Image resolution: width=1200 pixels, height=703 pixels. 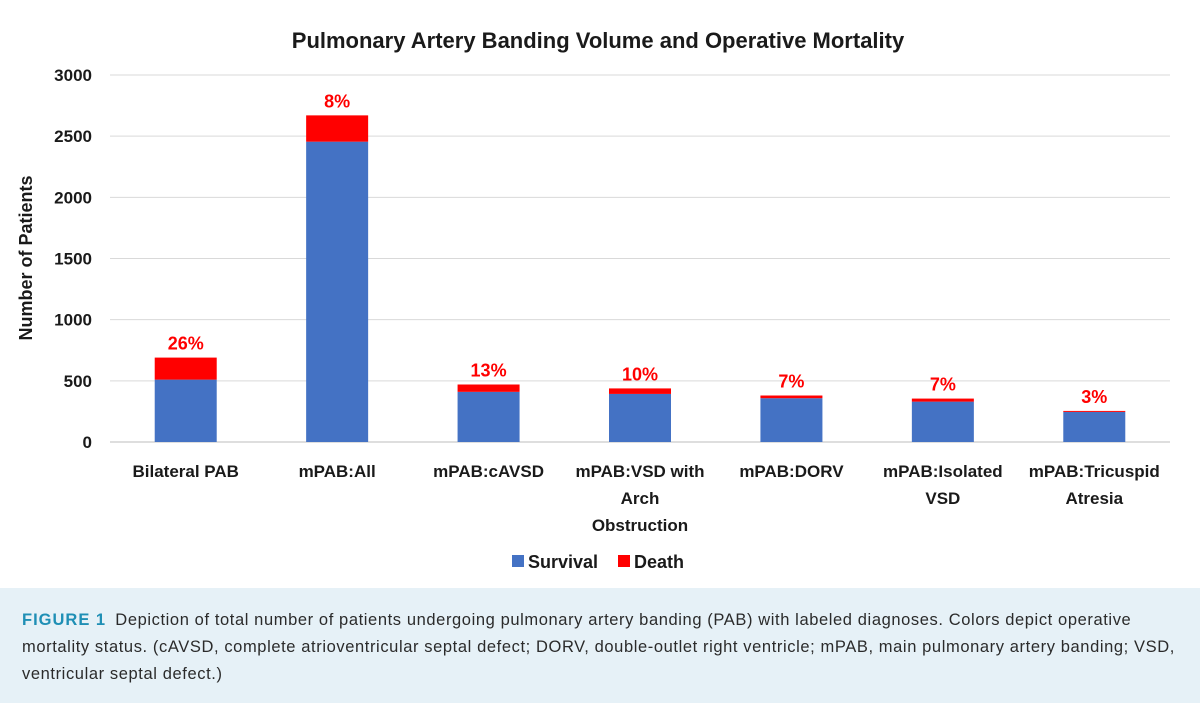 What do you see at coordinates (563, 562) in the screenshot?
I see `legend-label-survival: Survival` at bounding box center [563, 562].